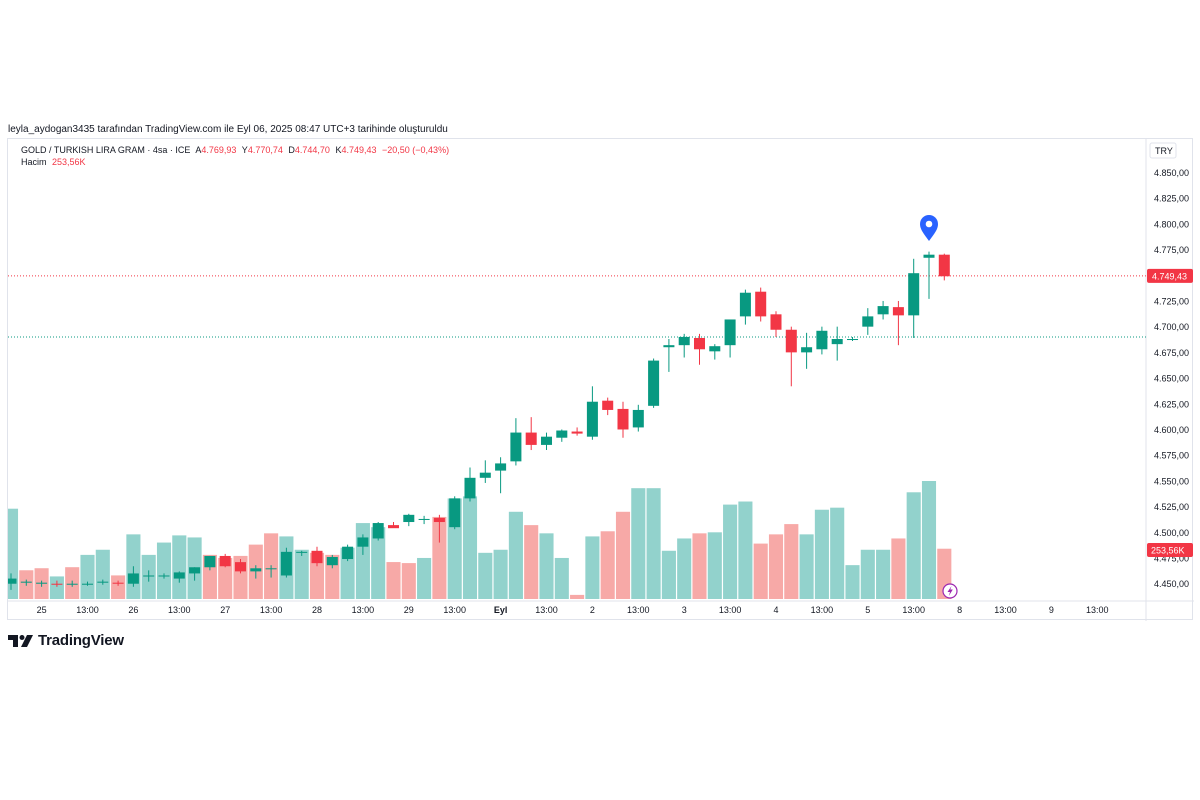  I want to click on volume-tag-label: 253,56K, so click(1168, 551).